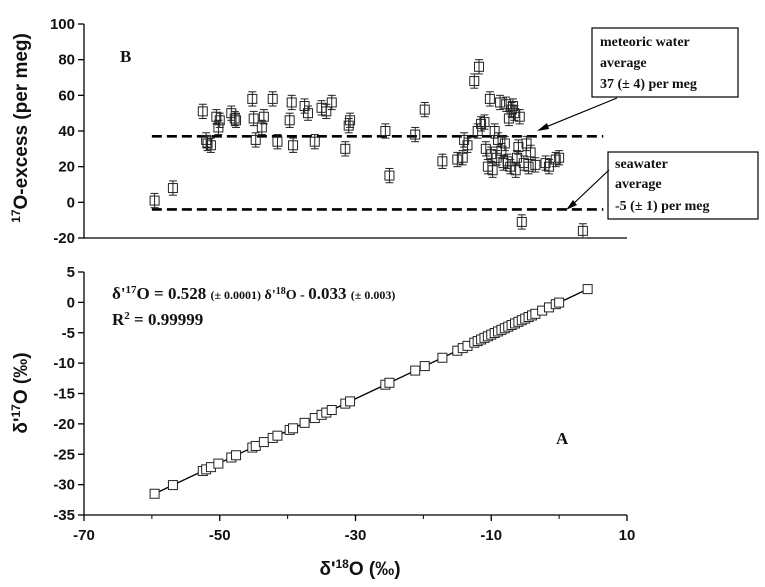 The height and width of the screenshot is (587, 765). What do you see at coordinates (662, 206) in the screenshot?
I see `seawater-line-3: -5 (± 1) per meg` at bounding box center [662, 206].